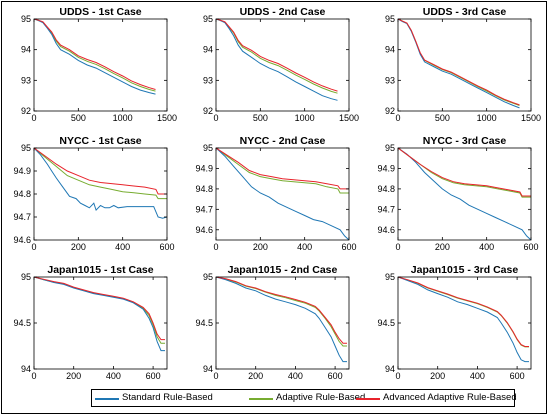  What do you see at coordinates (261, 399) in the screenshot?
I see `legend-swatch-adaptive` at bounding box center [261, 399].